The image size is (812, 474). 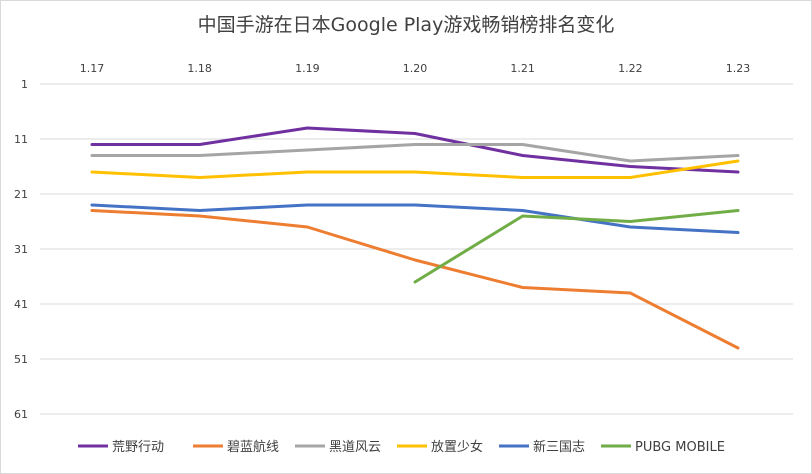 What do you see at coordinates (355, 447) in the screenshot?
I see `legend-label: 黑道风云` at bounding box center [355, 447].